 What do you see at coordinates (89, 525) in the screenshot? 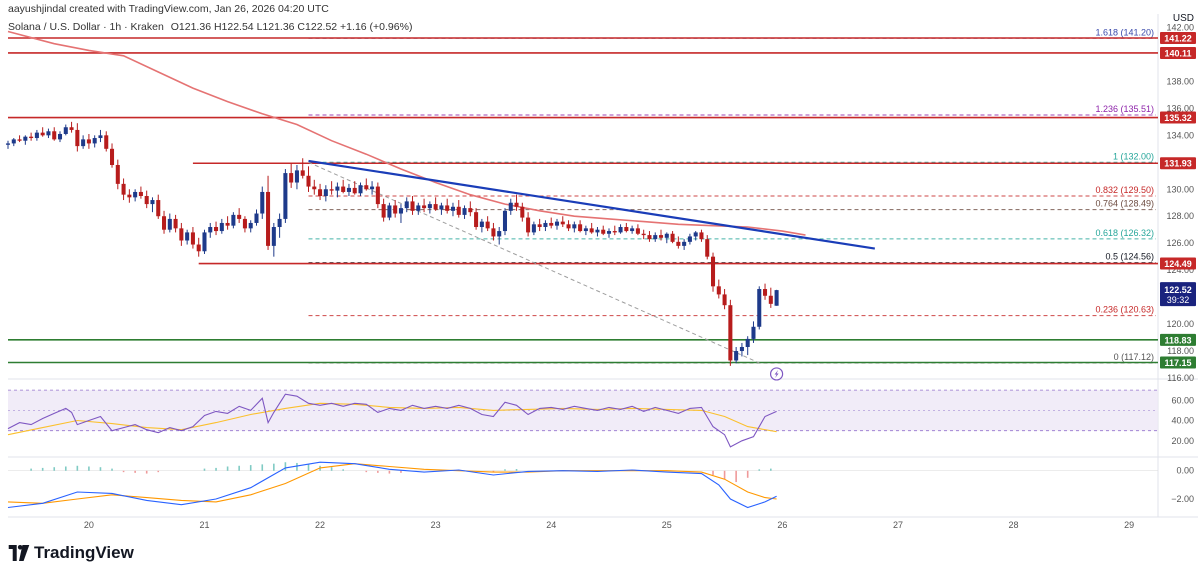
I see `time-tick-label: 20` at bounding box center [89, 525].